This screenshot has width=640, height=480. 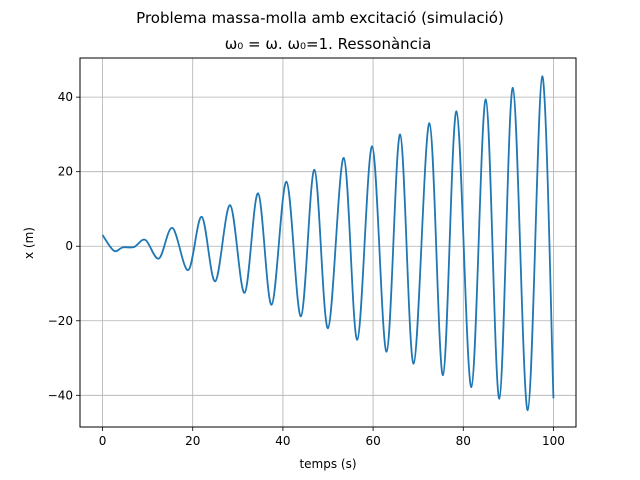 I want to click on y-tick-label: 40, so click(x=65, y=97).